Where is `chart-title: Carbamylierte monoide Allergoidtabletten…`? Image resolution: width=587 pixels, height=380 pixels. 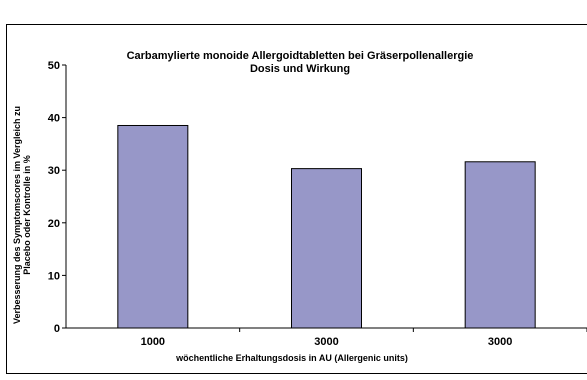 chart-title: Carbamylierte monoide Allergoidtabletten… is located at coordinates (300, 63).